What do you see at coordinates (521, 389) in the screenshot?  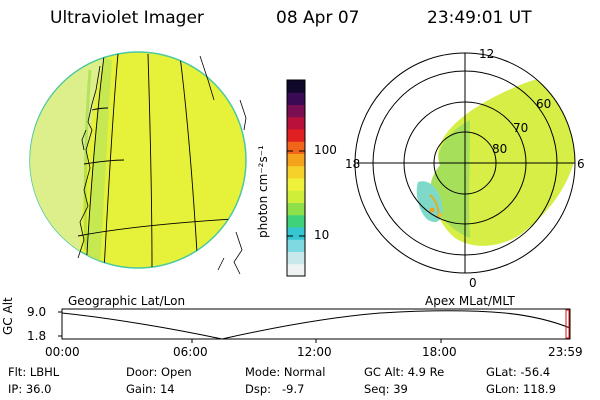 I see `status-glon: GLon: 118.9` at bounding box center [521, 389].